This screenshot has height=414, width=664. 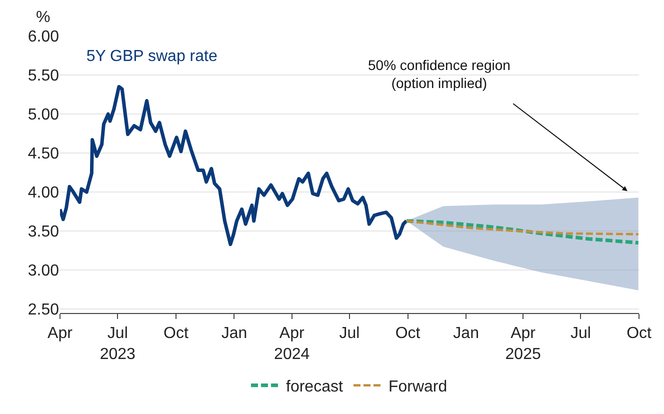 I want to click on y-tick-label: 3.50, so click(x=44, y=232).